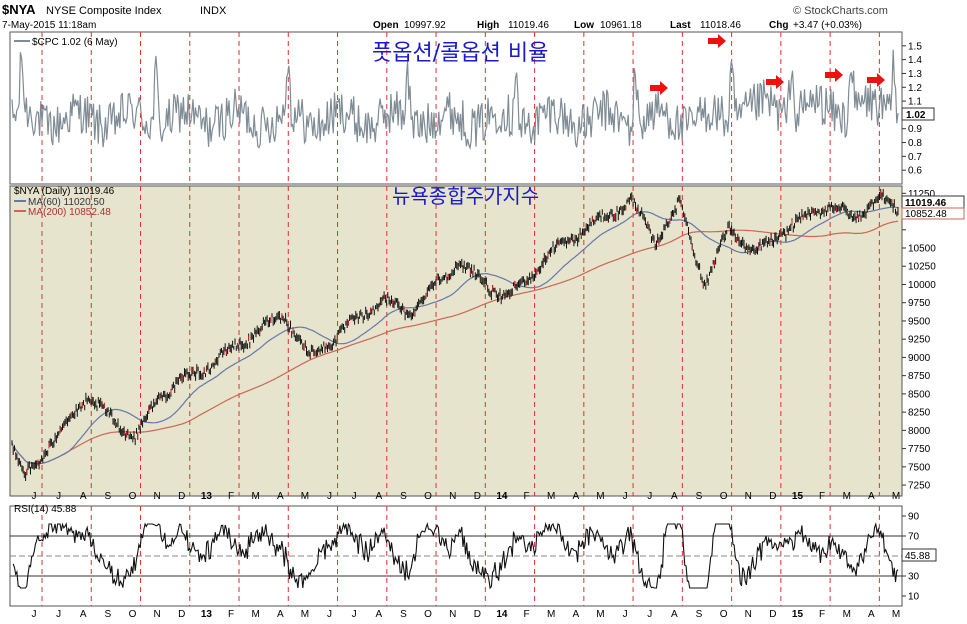 The height and width of the screenshot is (624, 967). I want to click on put-call-annotation: 풋옵션/콜옵션 비율, so click(460, 53).